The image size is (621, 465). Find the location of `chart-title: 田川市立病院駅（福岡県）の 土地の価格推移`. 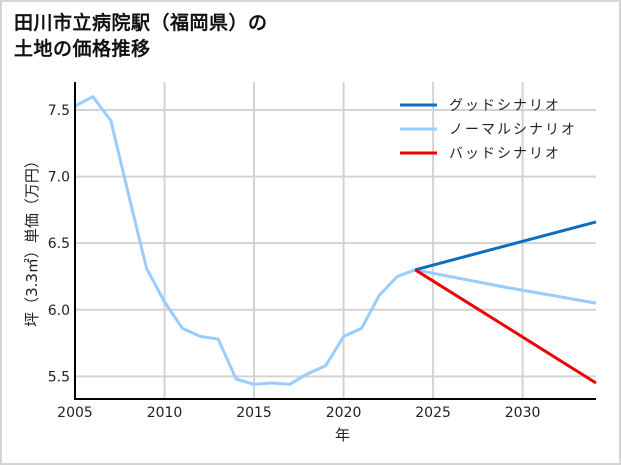

chart-title: 田川市立病院駅（福岡県）の 土地の価格推移 is located at coordinates (141, 36).